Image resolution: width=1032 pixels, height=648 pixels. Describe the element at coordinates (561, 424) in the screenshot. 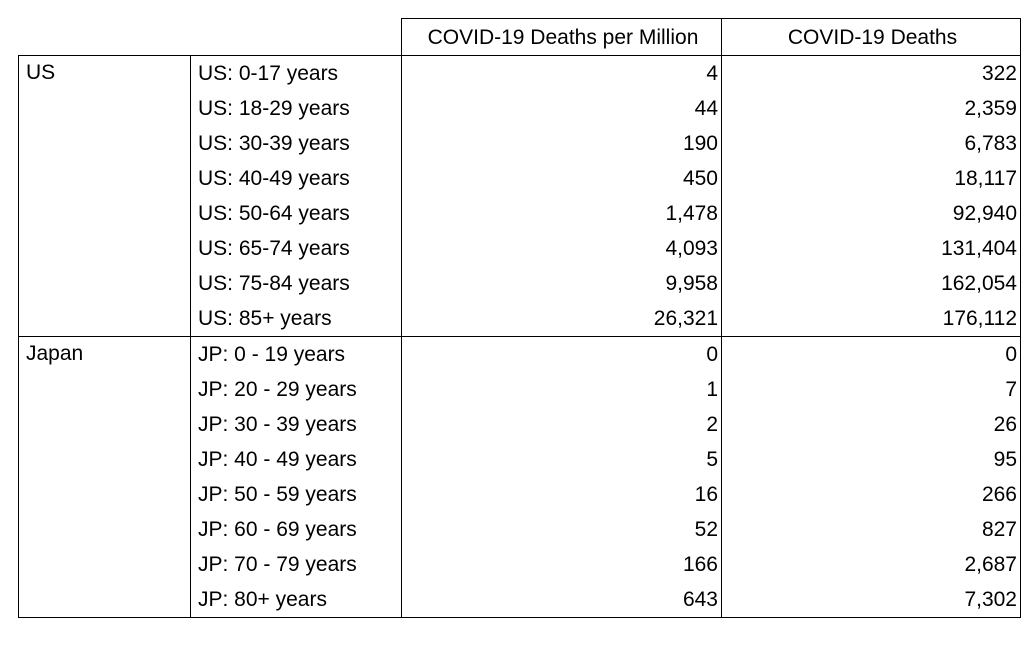

I see `deaths-per-million-cell: 2` at that location.